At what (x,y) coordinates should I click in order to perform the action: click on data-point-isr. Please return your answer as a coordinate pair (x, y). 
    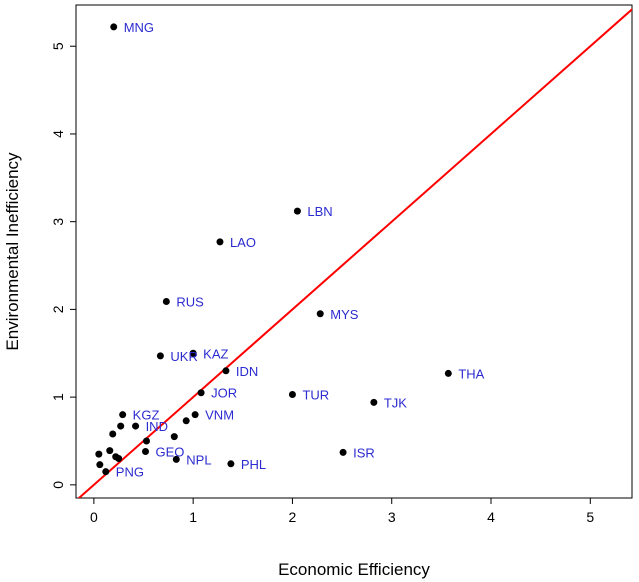
    Looking at the image, I should click on (343, 452).